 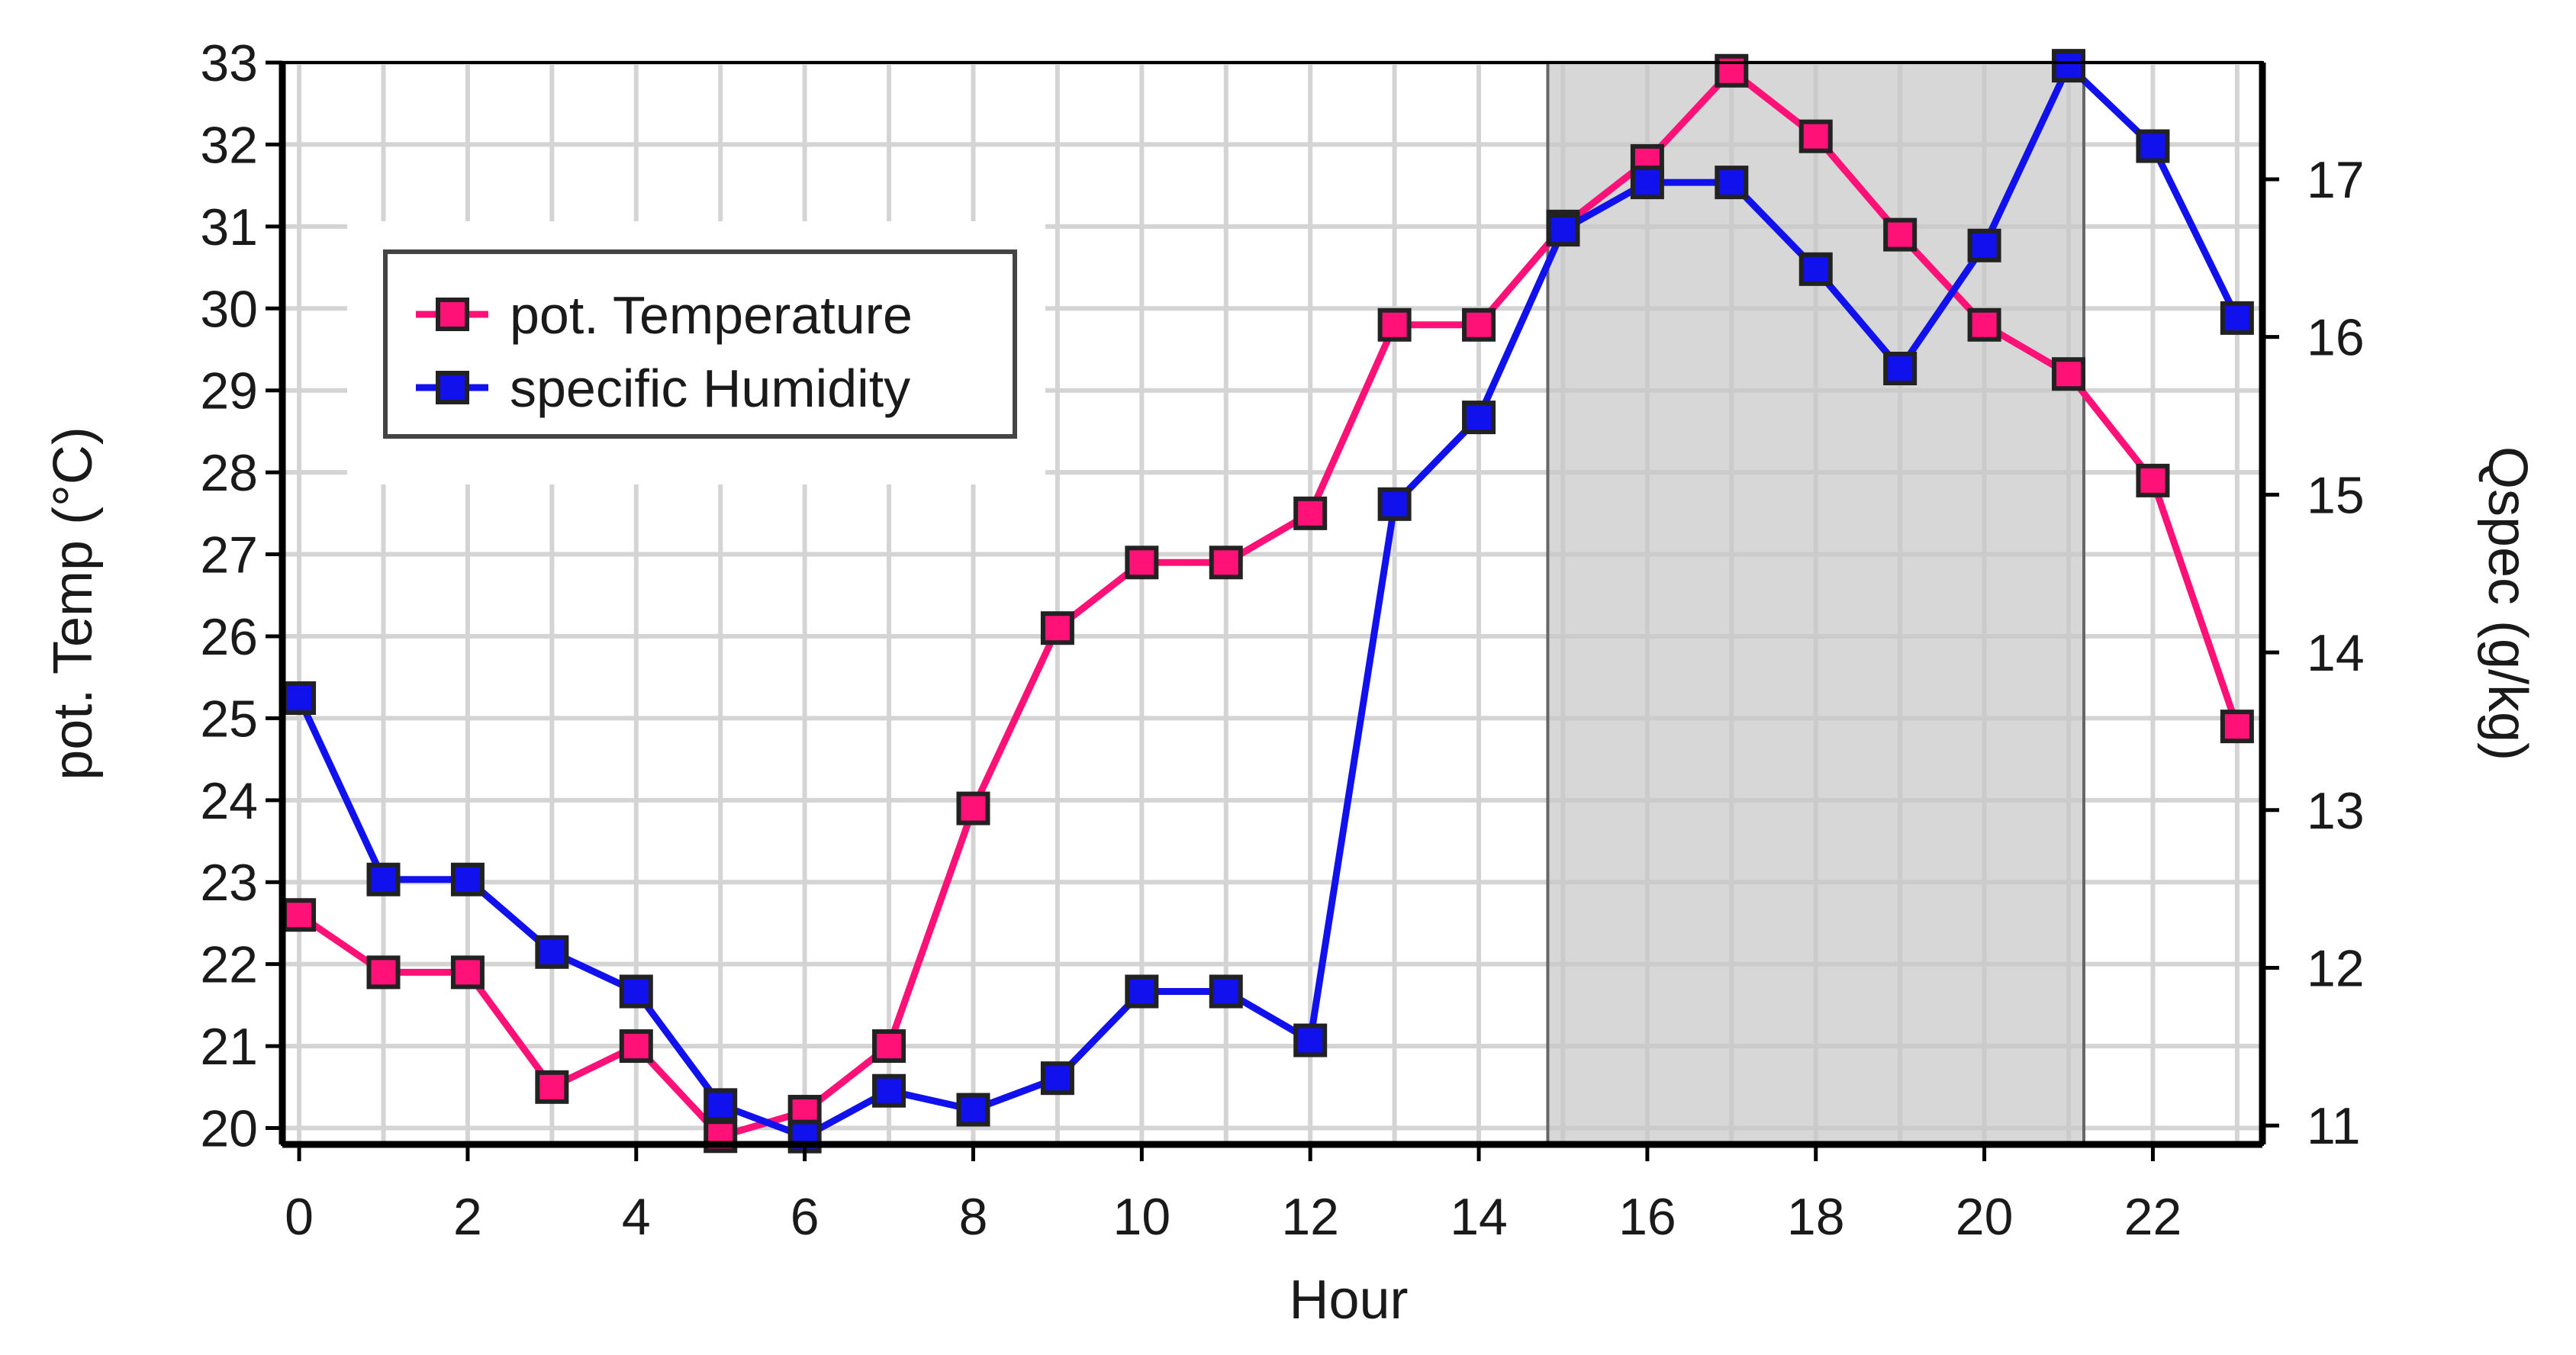 What do you see at coordinates (229, 719) in the screenshot?
I see `y-left-tick-label: 25` at bounding box center [229, 719].